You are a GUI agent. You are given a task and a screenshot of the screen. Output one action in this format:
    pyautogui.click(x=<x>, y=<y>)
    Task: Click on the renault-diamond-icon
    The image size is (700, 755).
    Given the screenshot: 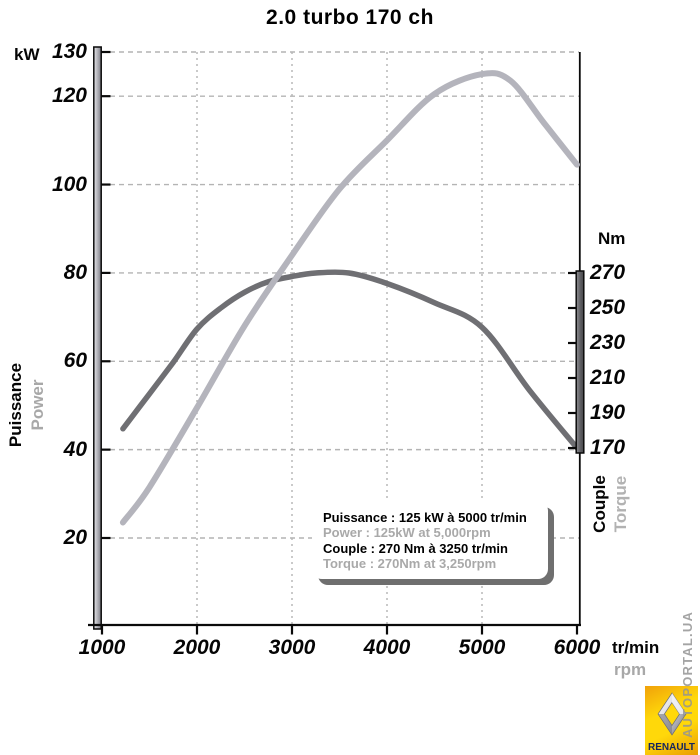 What is the action you would take?
    pyautogui.click(x=671, y=714)
    